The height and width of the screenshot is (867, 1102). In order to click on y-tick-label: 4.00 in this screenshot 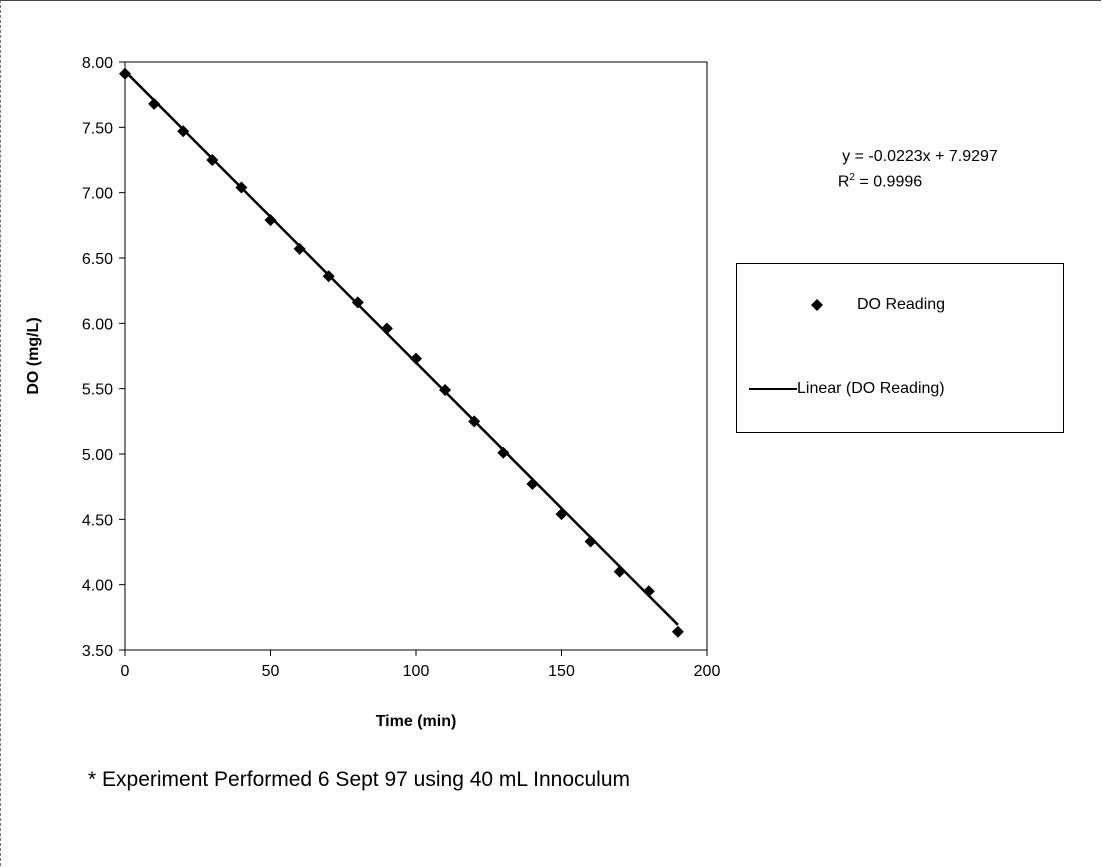, I will do `click(97, 586)`.